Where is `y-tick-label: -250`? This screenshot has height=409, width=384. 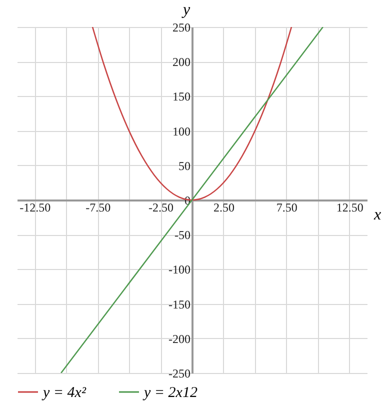
y-tick-label: -250 is located at coordinates (179, 373).